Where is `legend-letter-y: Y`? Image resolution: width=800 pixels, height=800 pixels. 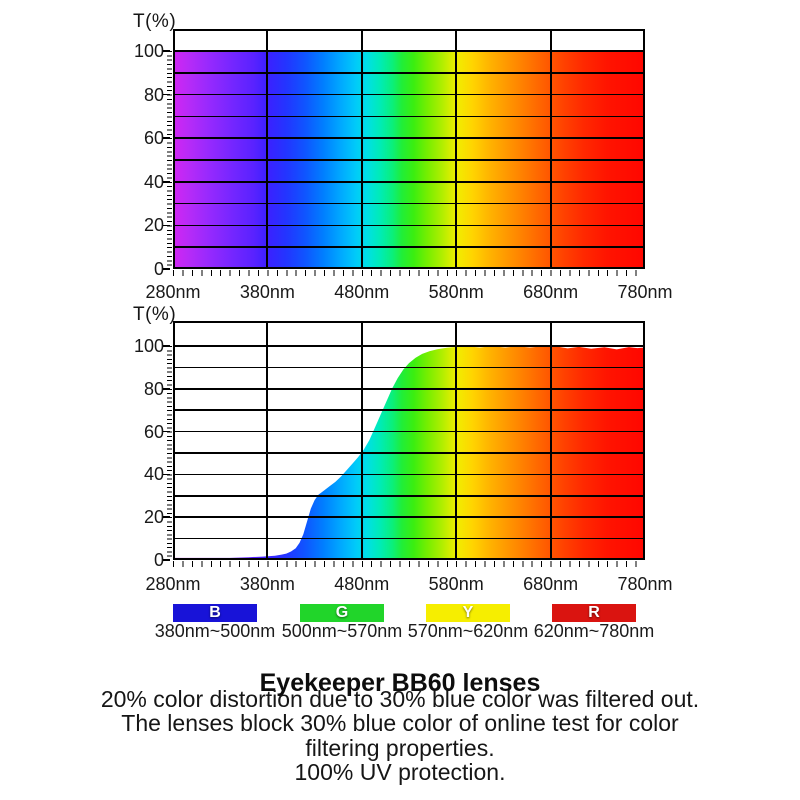 legend-letter-y: Y is located at coordinates (468, 612).